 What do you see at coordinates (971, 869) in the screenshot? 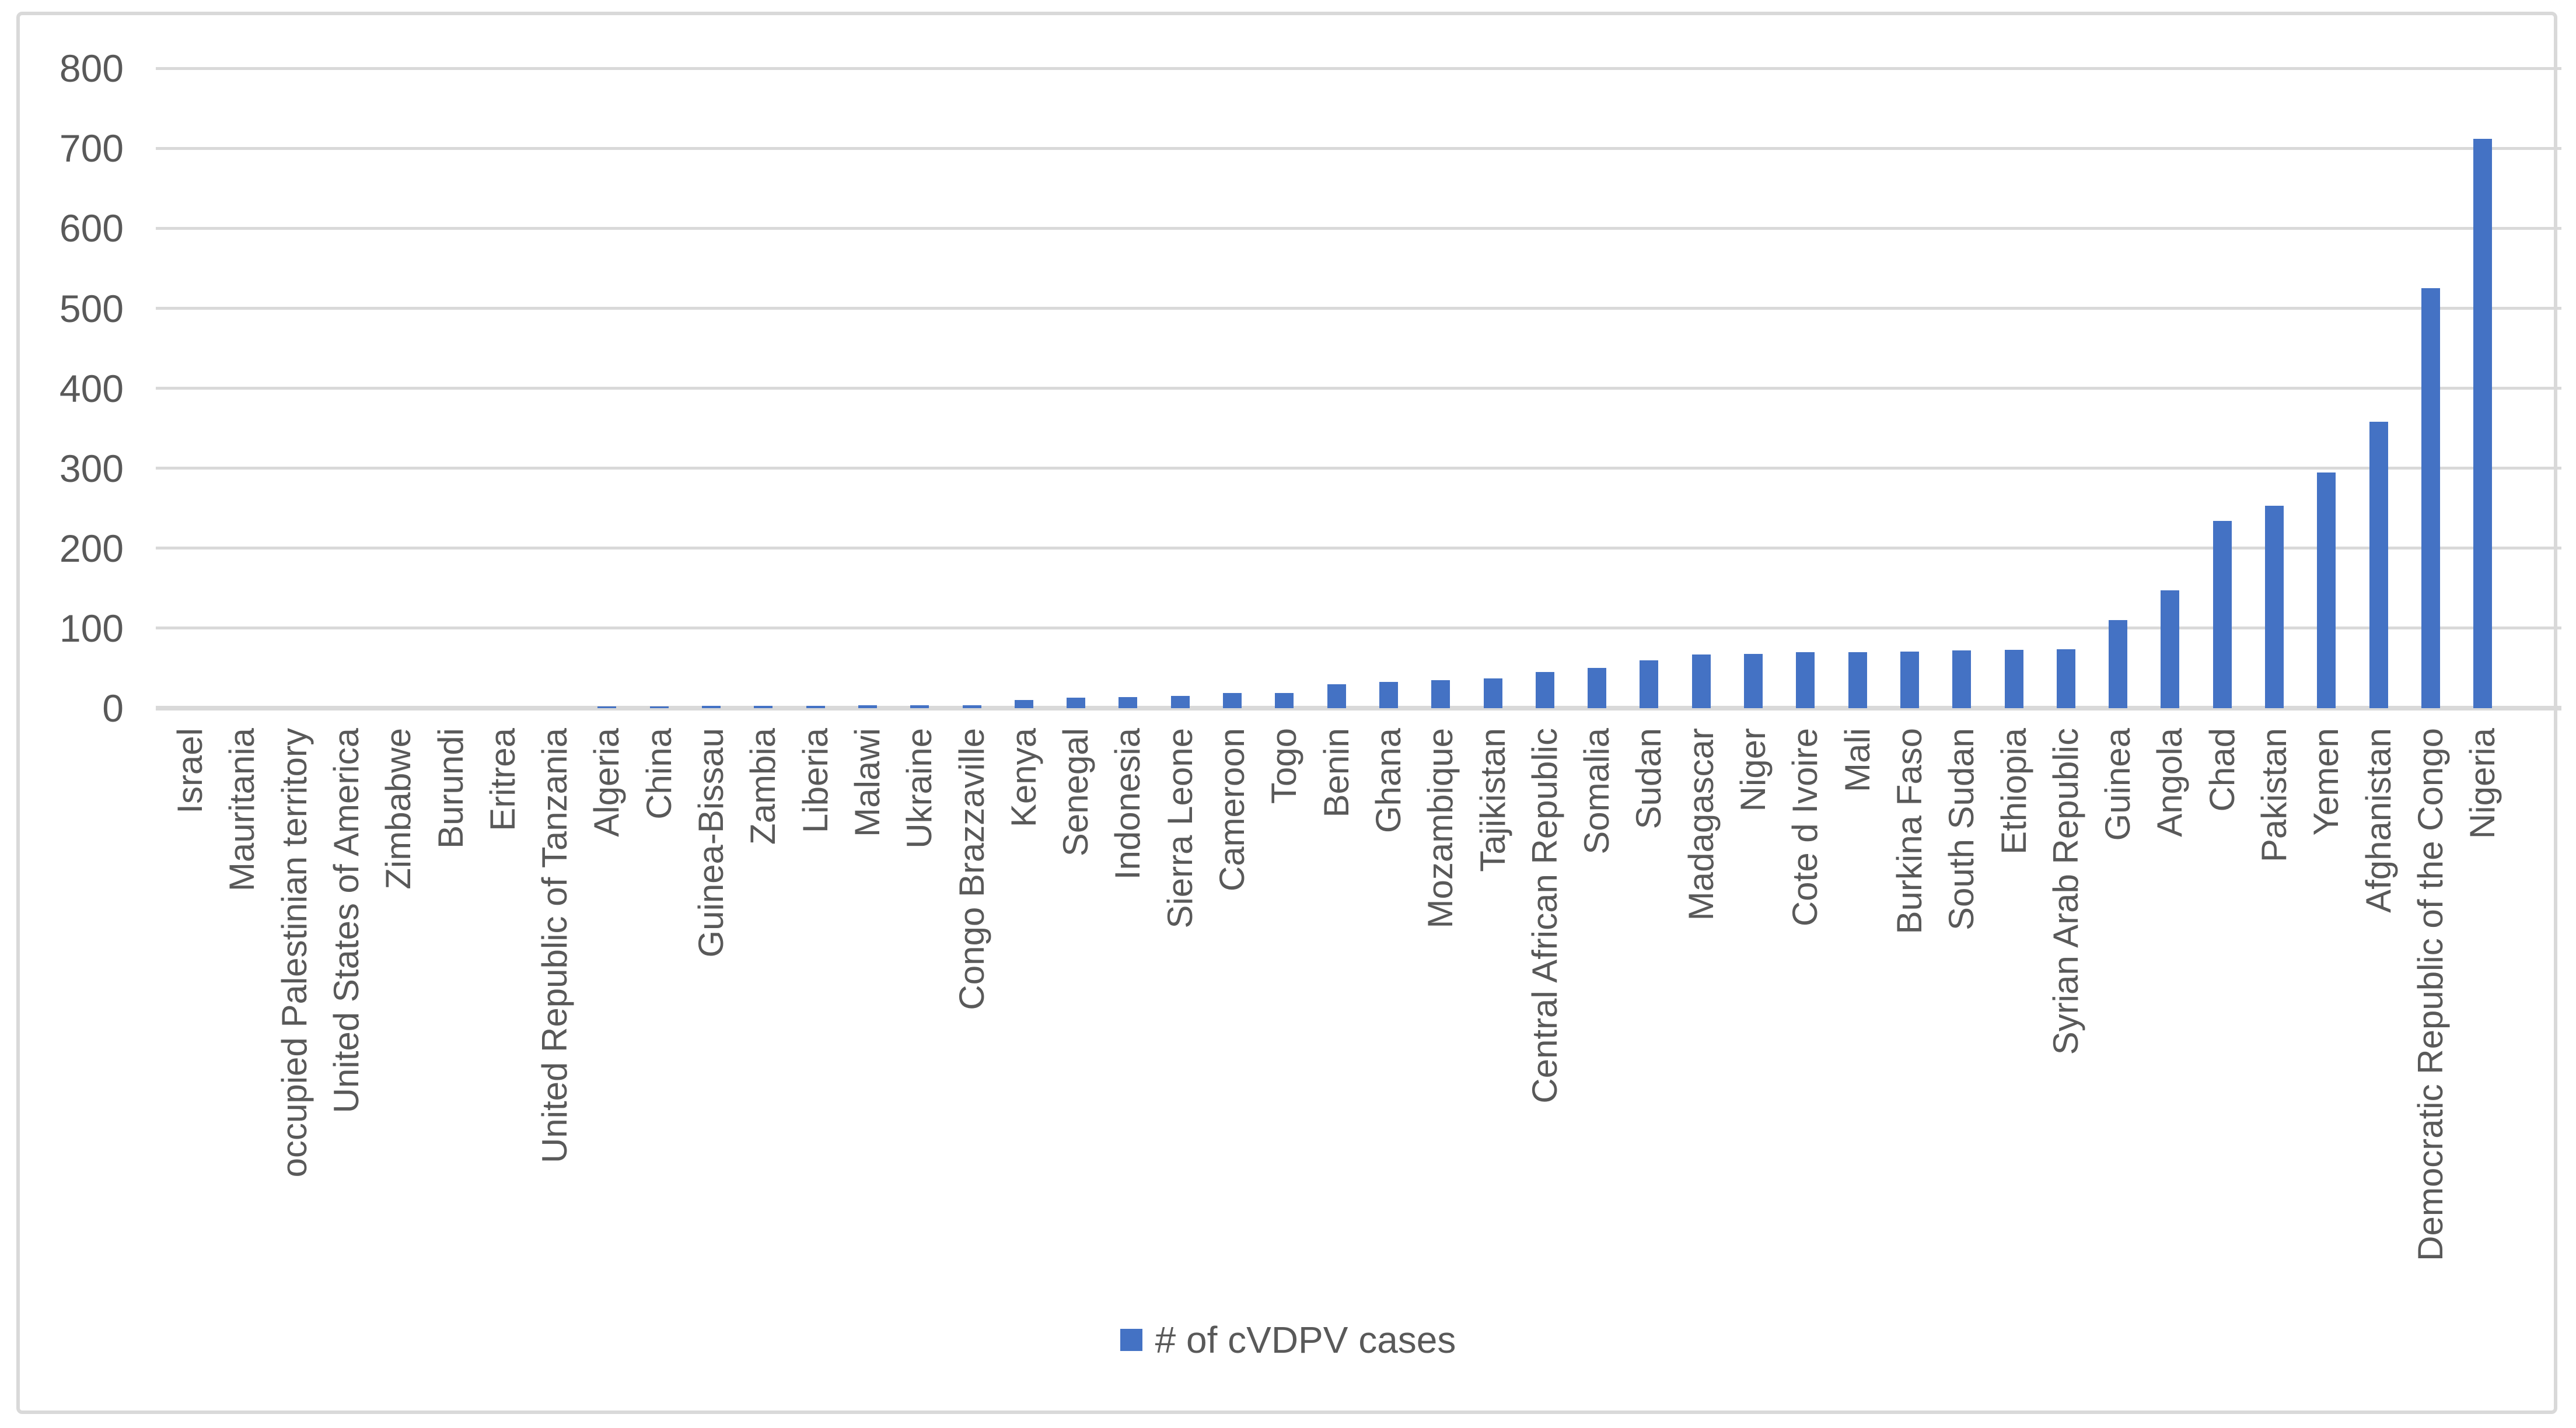
I see `x-axis-category-label: Congo Brazzaville` at bounding box center [971, 869].